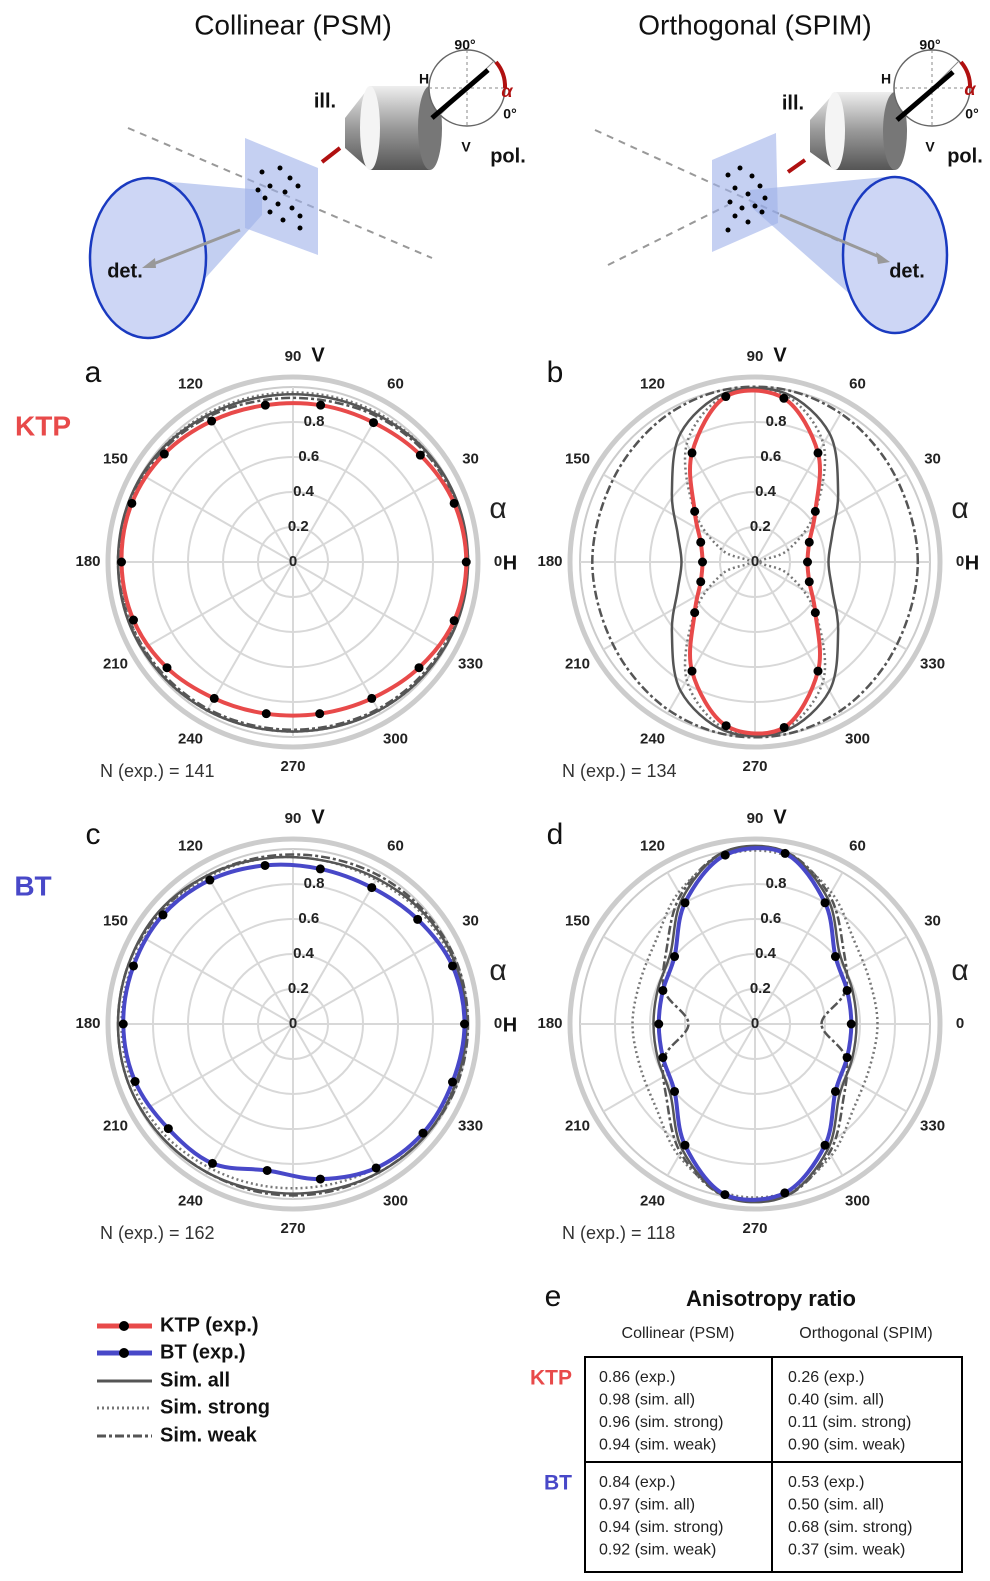  I want to click on h-label: H, so click(886, 79).